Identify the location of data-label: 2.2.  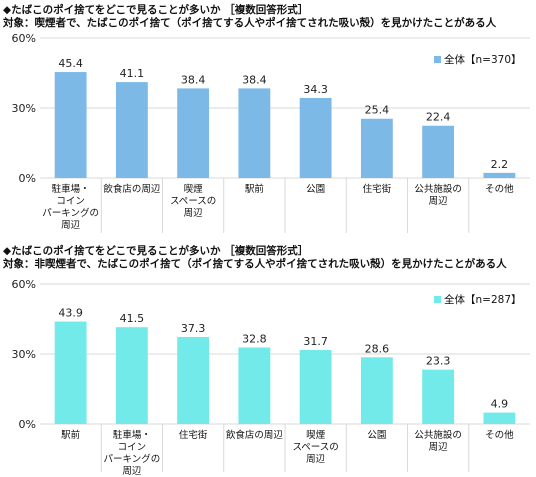
(500, 164).